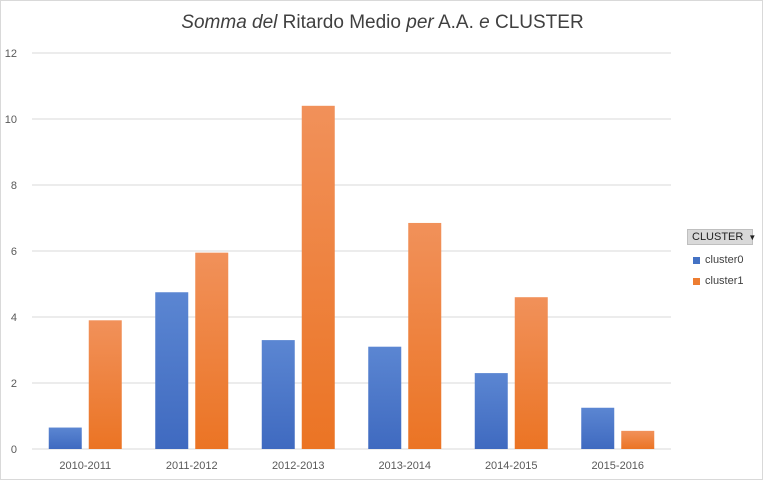 The width and height of the screenshot is (763, 481). I want to click on y-tick-label: 8, so click(14, 186).